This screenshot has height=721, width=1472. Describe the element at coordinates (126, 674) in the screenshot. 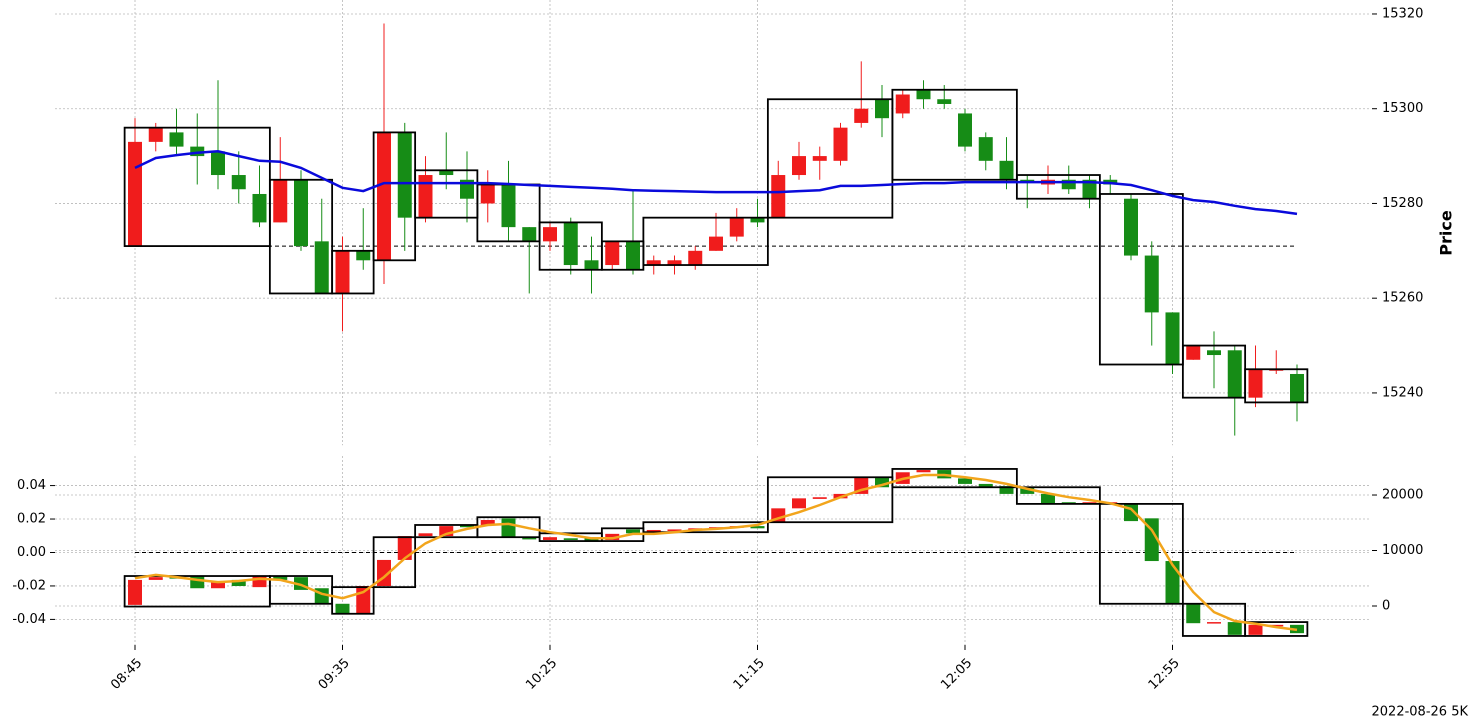

I see `x-tick-label: 08:45` at that location.